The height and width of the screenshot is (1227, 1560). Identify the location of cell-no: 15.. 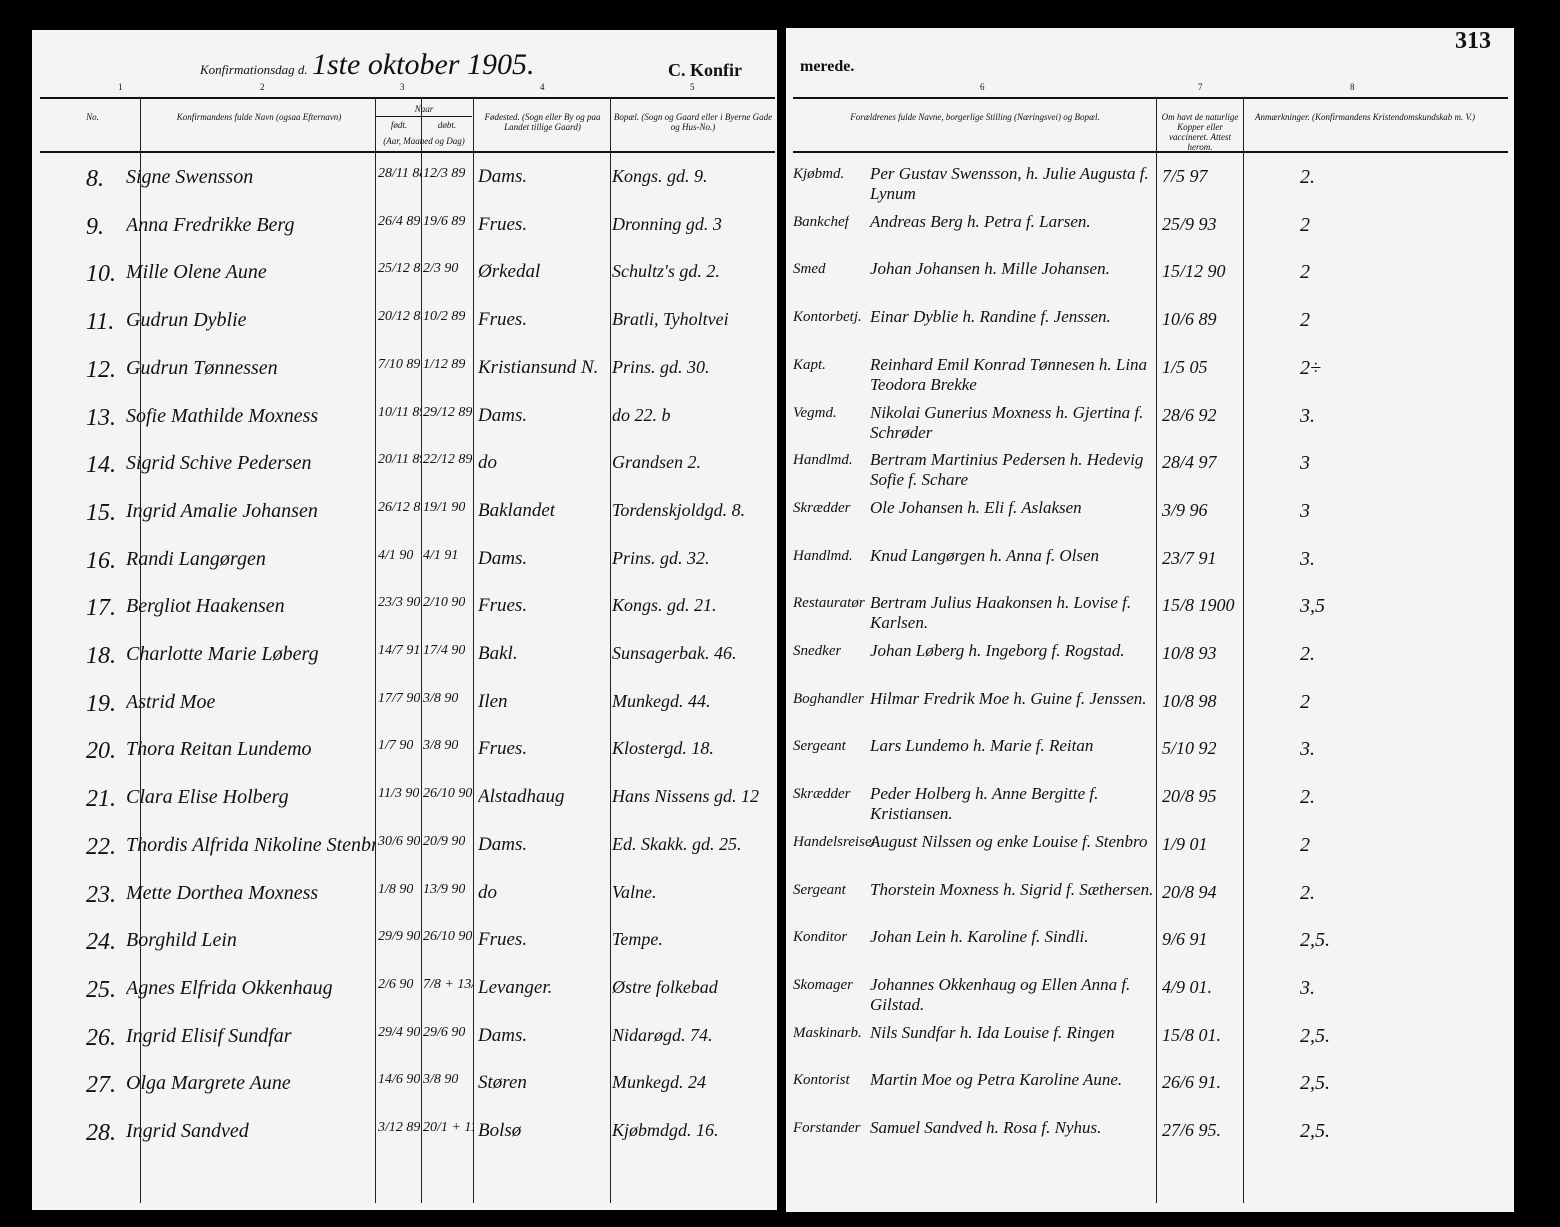
(101, 512).